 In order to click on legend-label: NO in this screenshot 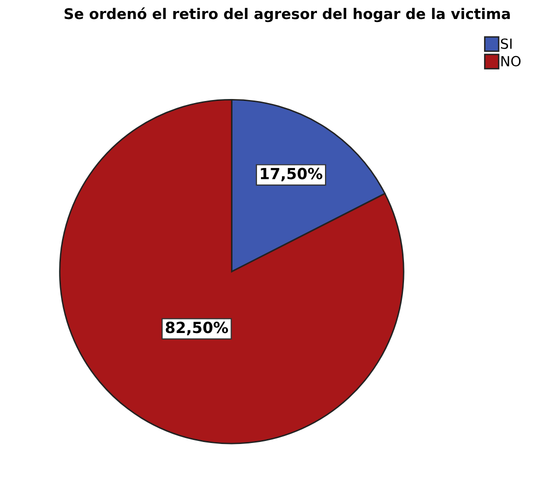, I will do `click(511, 61)`.